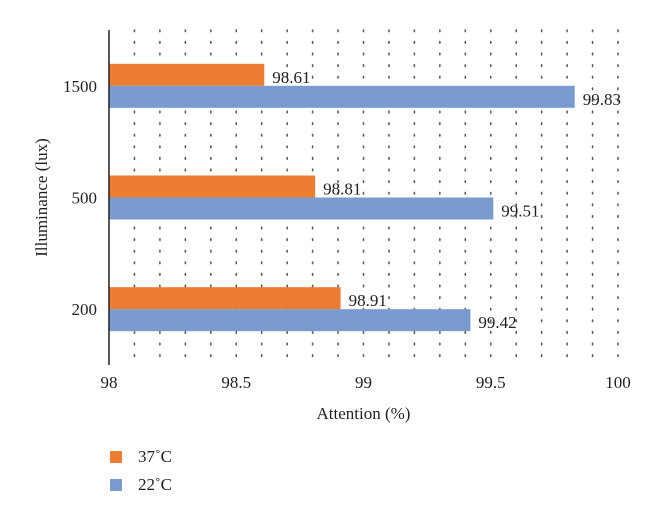  Describe the element at coordinates (41, 197) in the screenshot. I see `y-axis-title: Illuminance (lux)` at that location.